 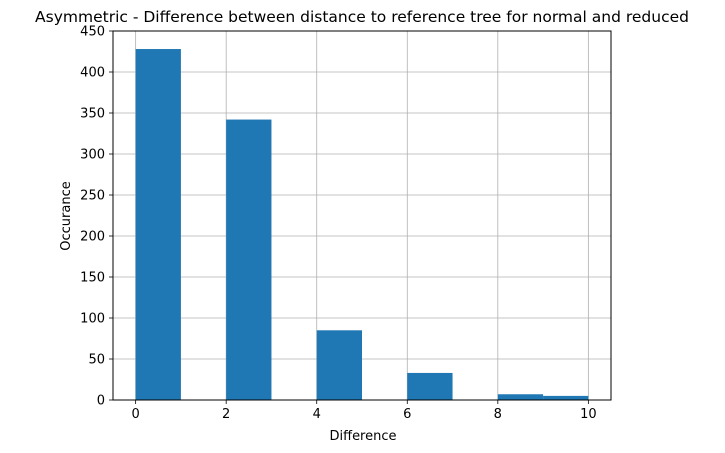 I want to click on y-axis-label: Occurance, so click(x=66, y=215).